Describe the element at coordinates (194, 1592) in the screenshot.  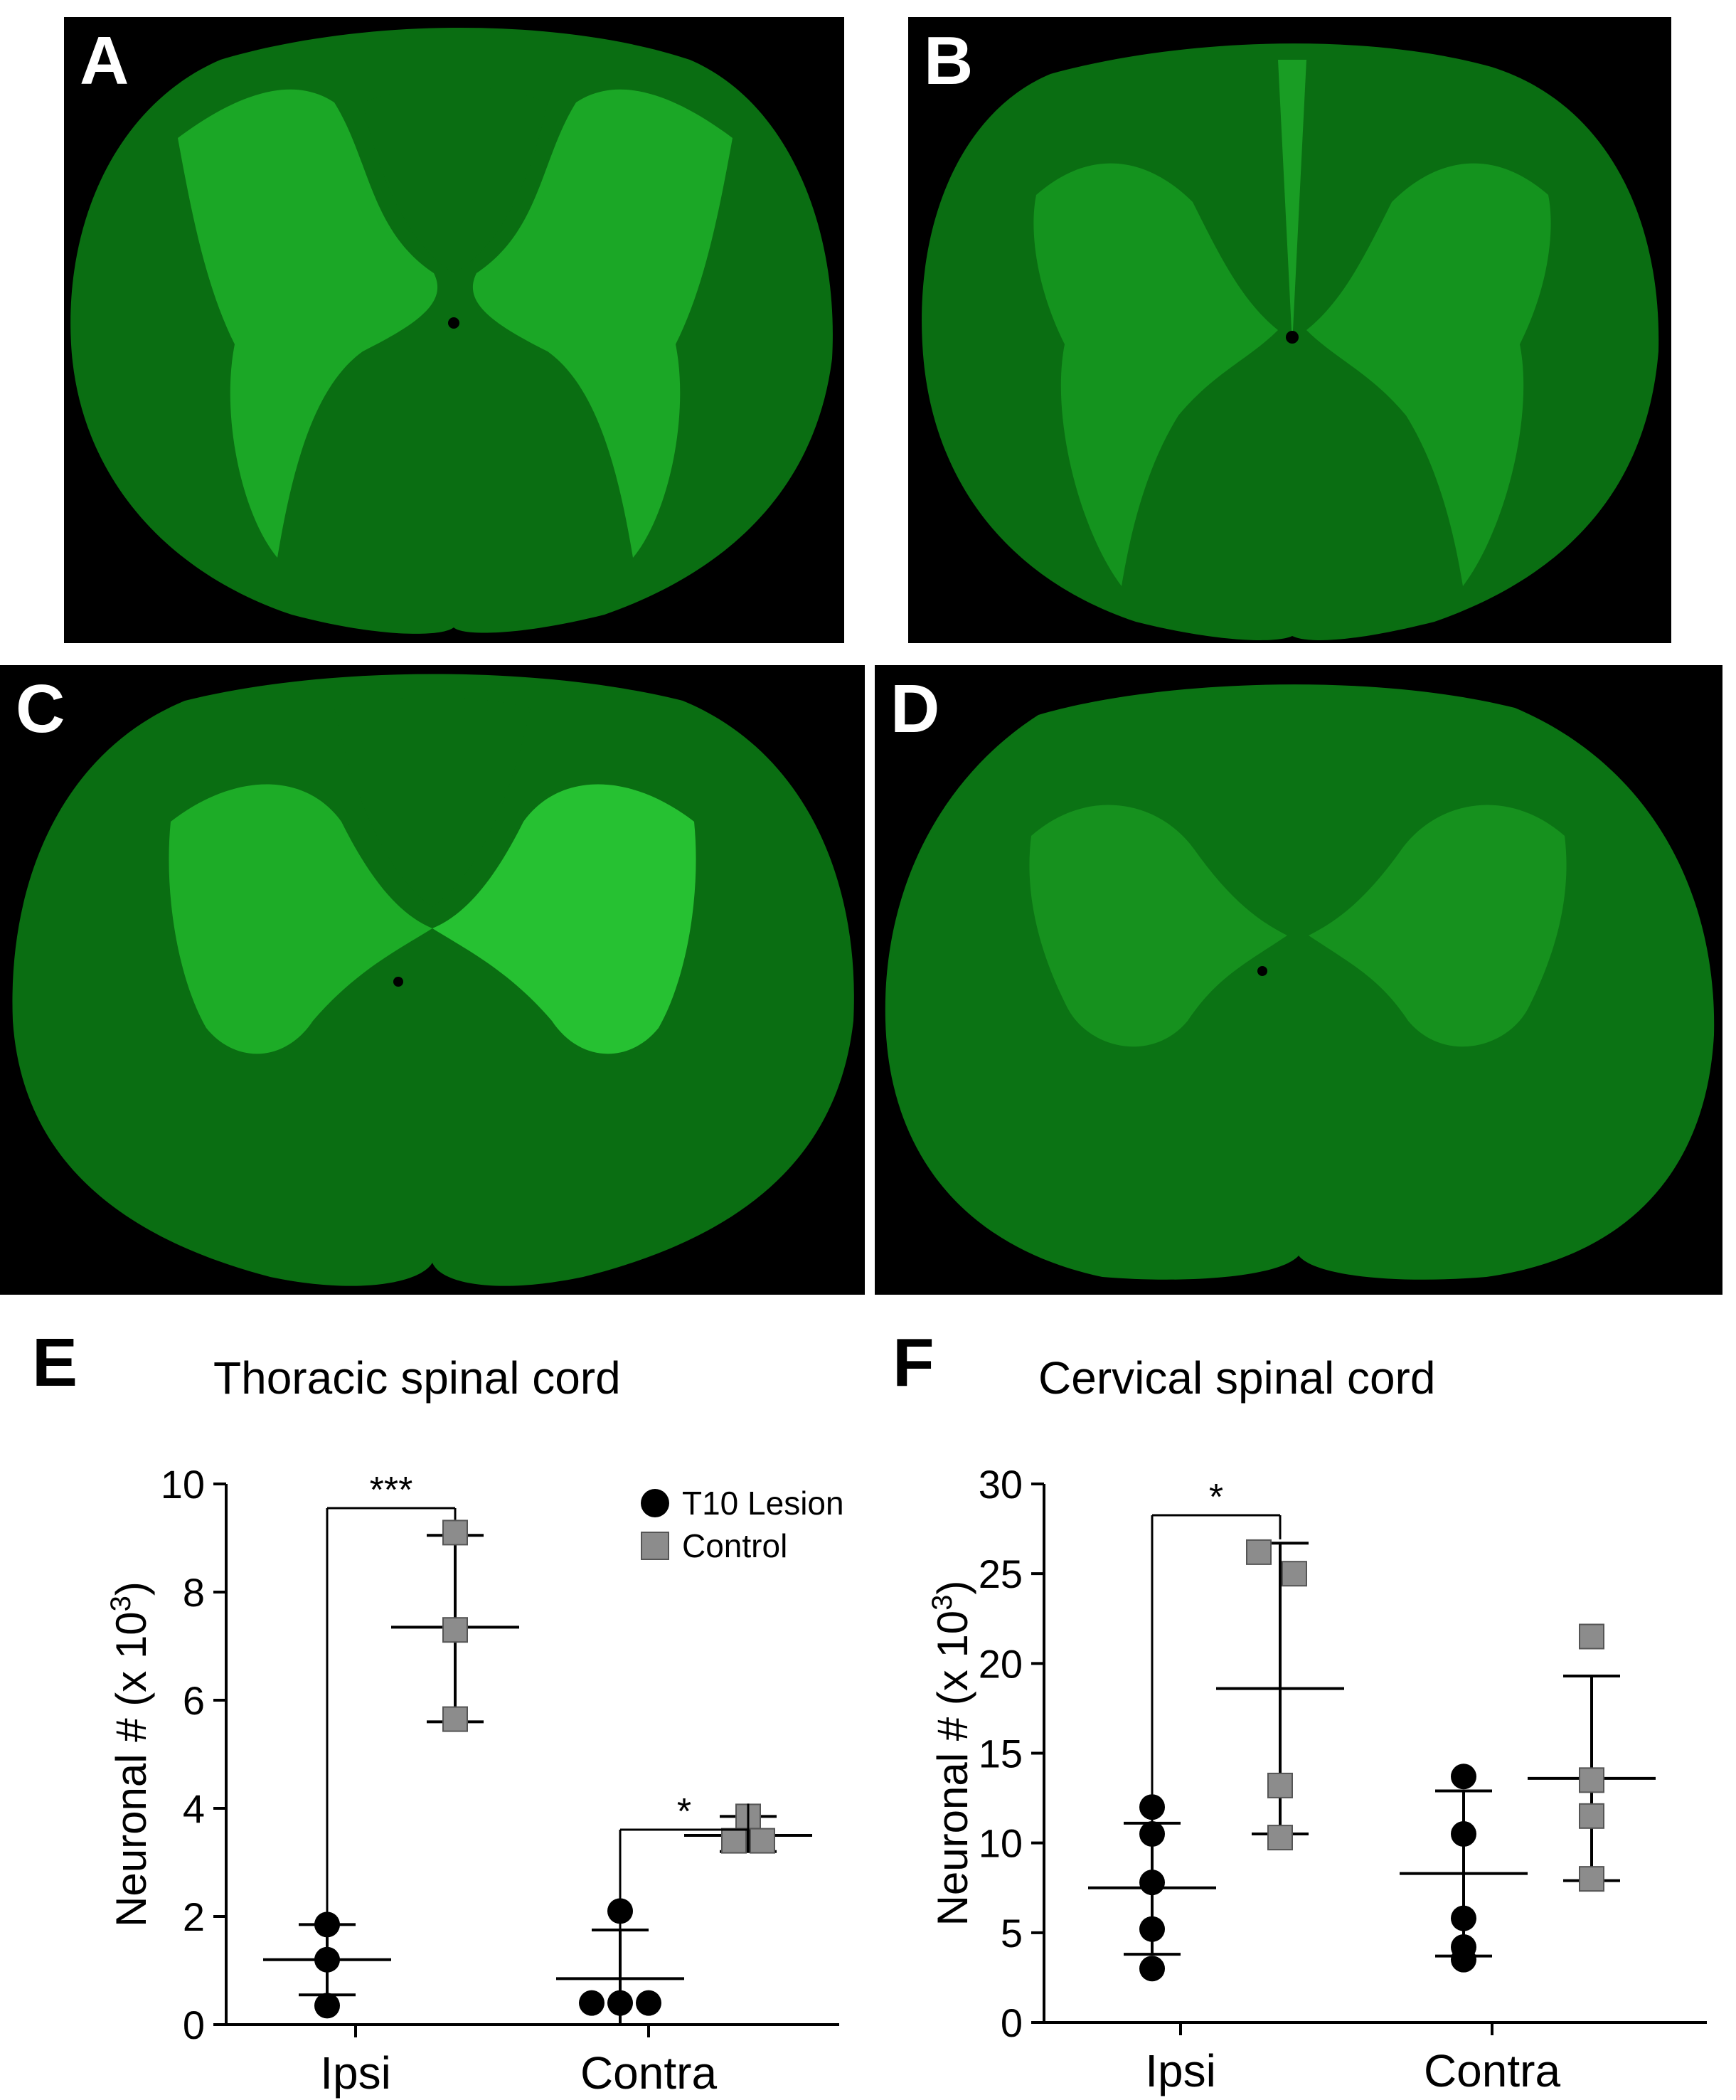
I see `y-tick-label: 8` at that location.